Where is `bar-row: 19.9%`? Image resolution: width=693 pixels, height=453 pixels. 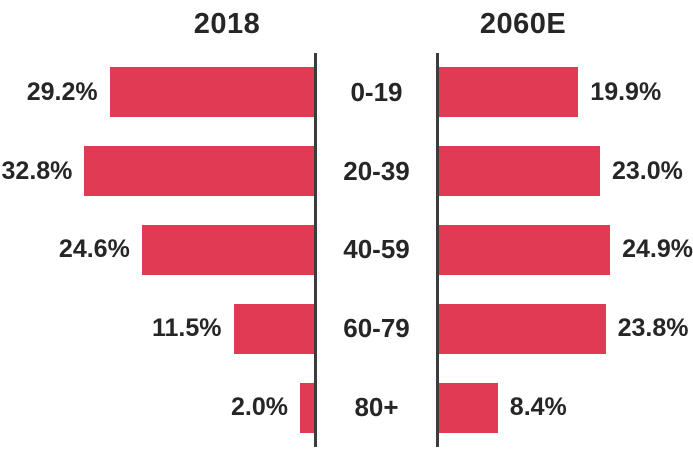
bar-row: 19.9% is located at coordinates (566, 92).